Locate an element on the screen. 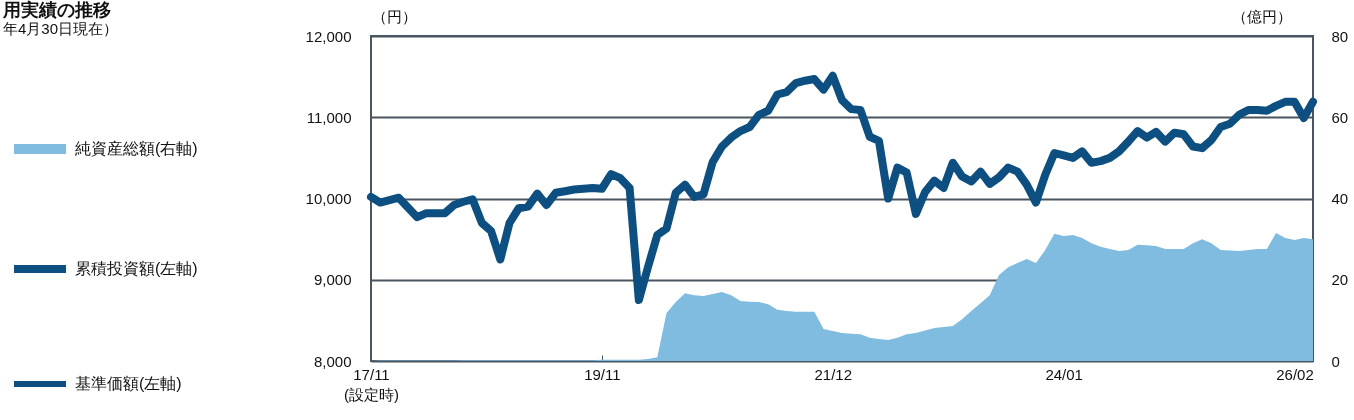 The image size is (1354, 420). y-axis-title: （円） is located at coordinates (394, 16).